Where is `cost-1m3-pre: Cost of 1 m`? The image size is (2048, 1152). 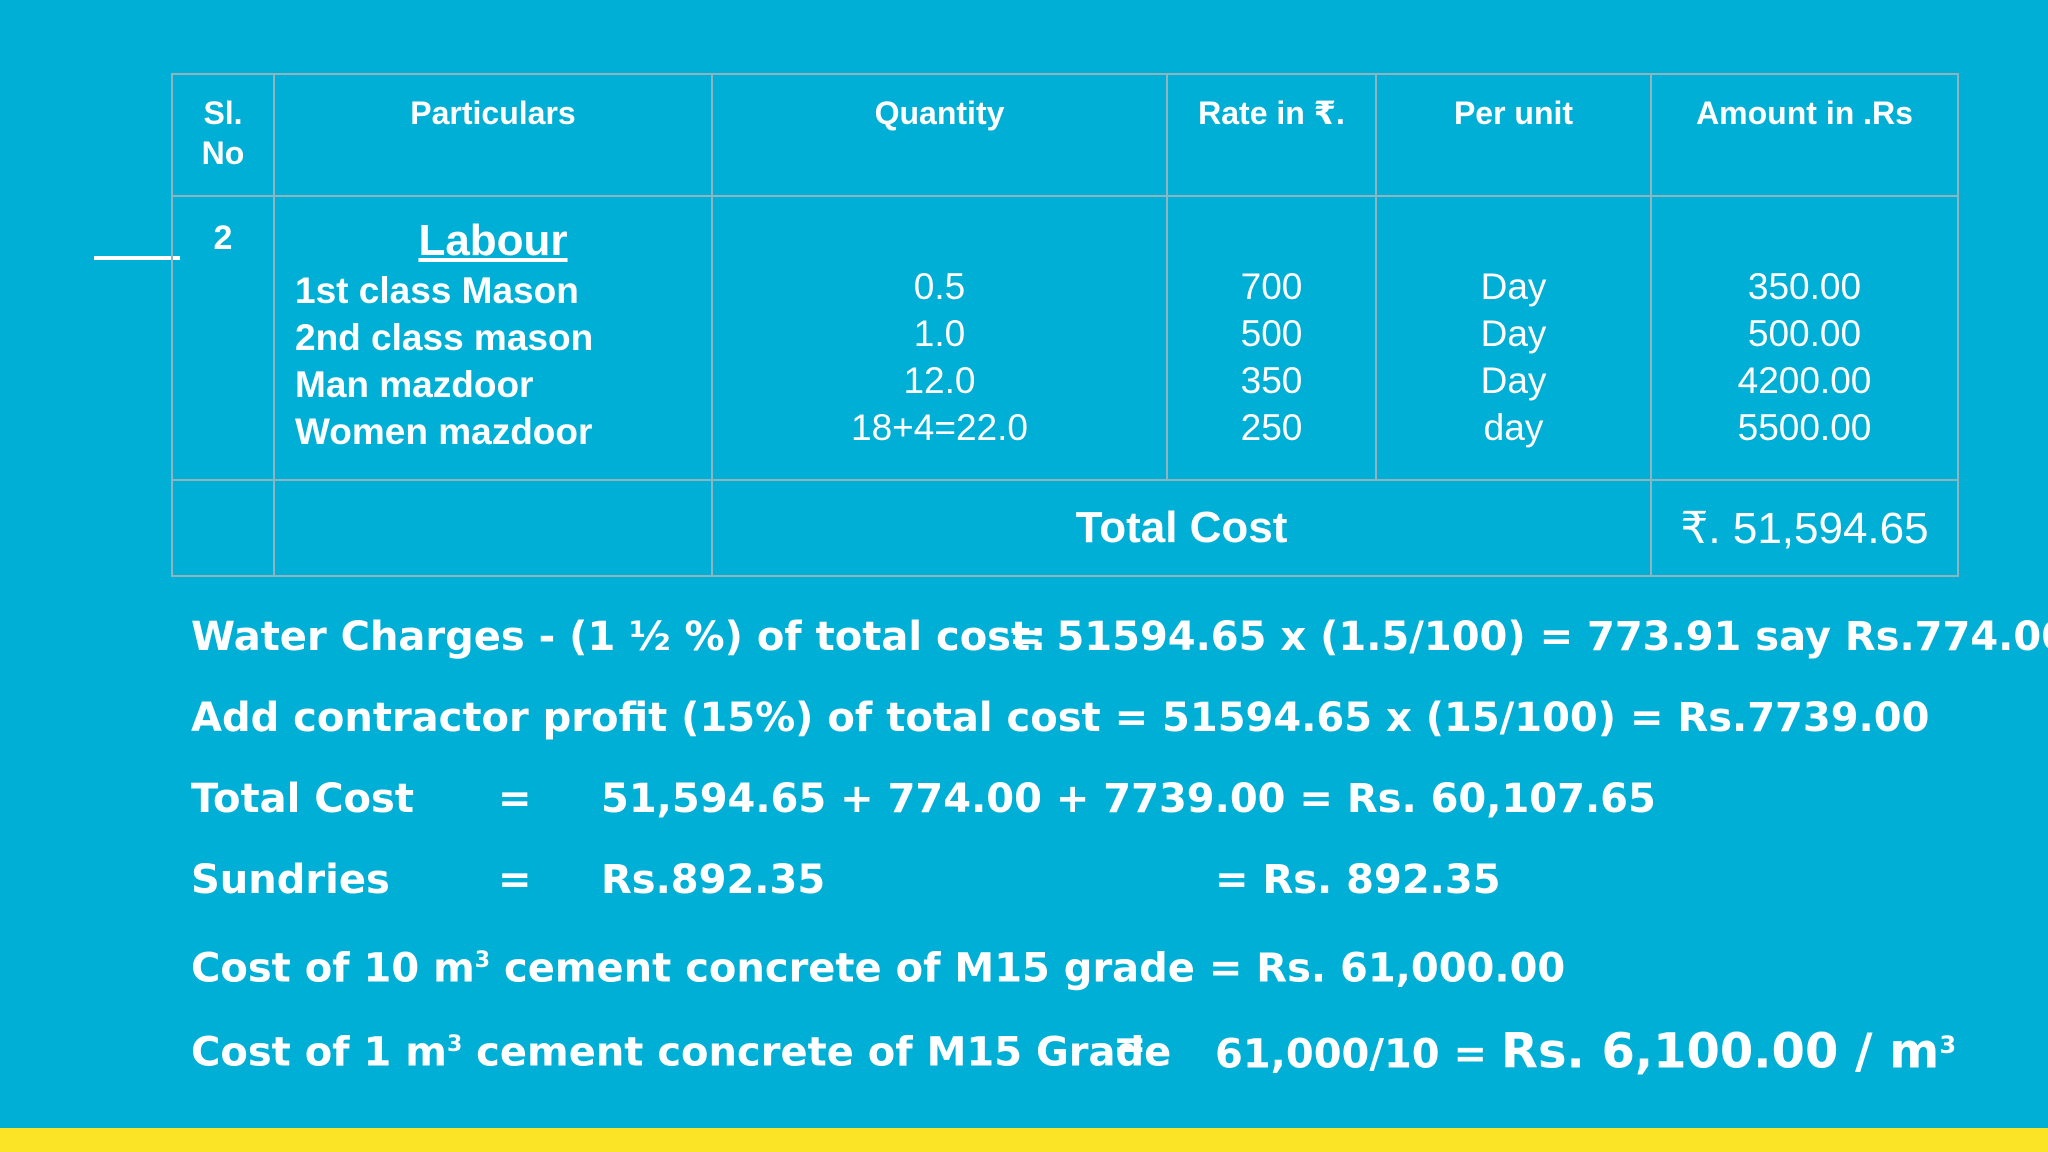
cost-1m3-pre: Cost of 1 m is located at coordinates (319, 1052).